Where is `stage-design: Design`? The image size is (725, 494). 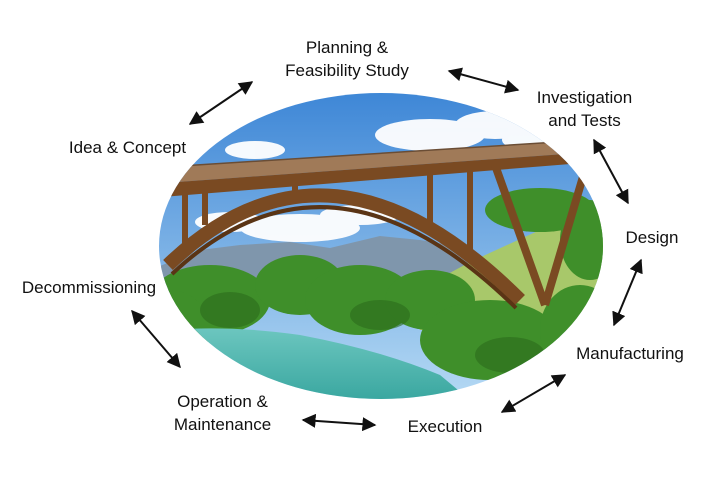 stage-design: Design is located at coordinates (652, 237).